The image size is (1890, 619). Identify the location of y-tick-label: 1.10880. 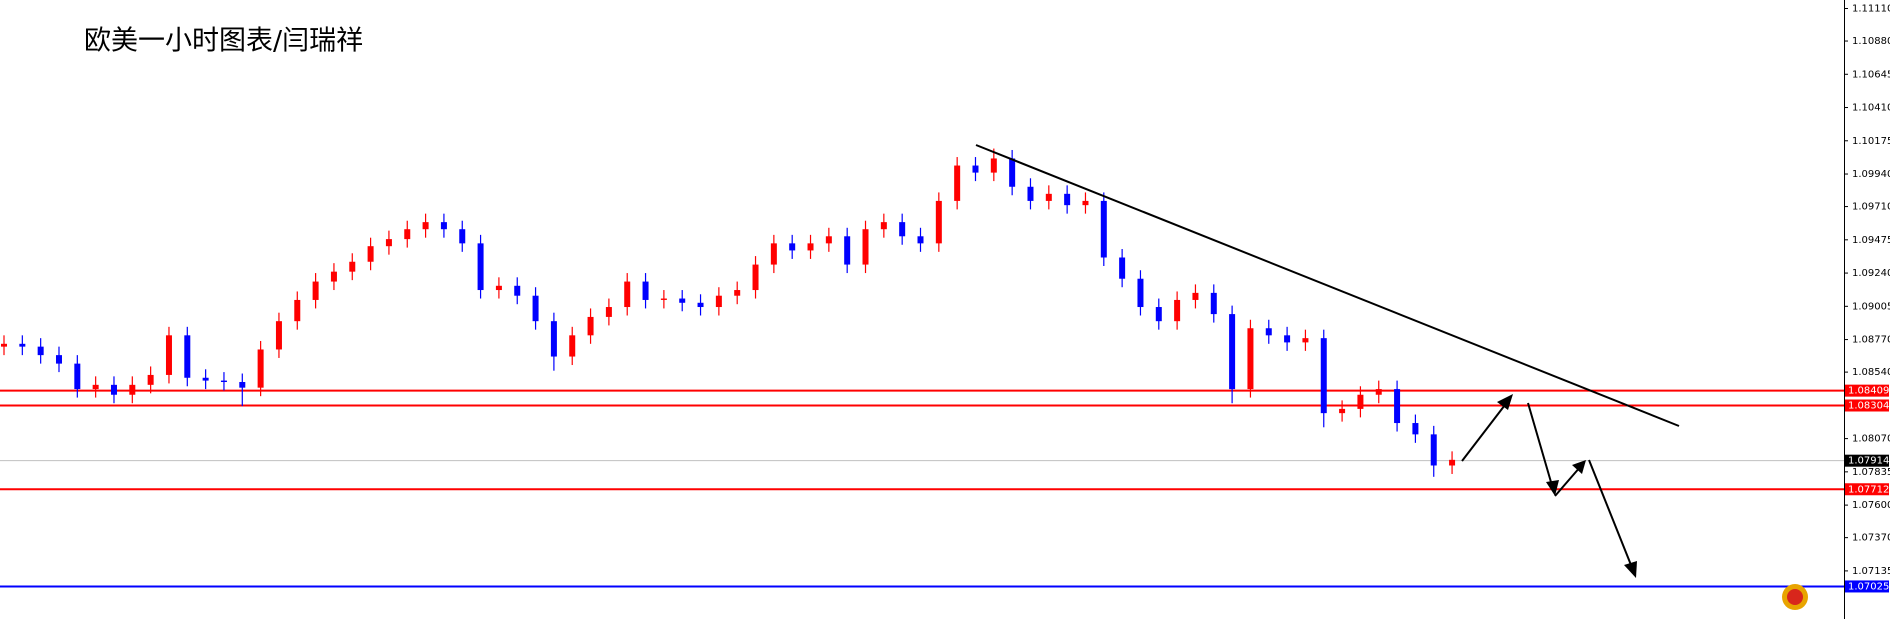
(1871, 41).